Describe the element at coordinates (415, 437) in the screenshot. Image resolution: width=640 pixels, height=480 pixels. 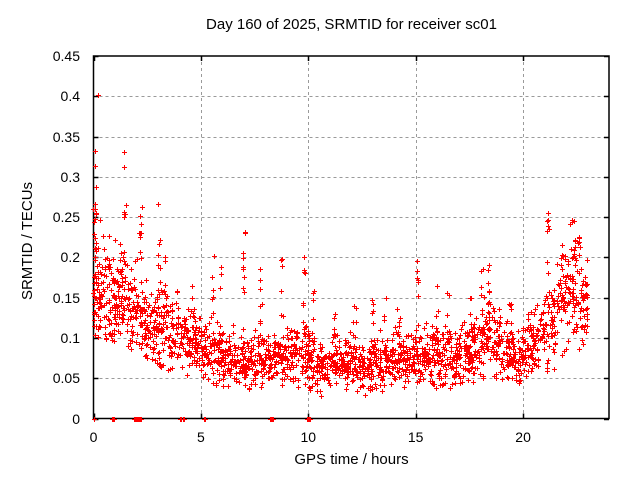
I see `x-tick-label-15: 15` at that location.